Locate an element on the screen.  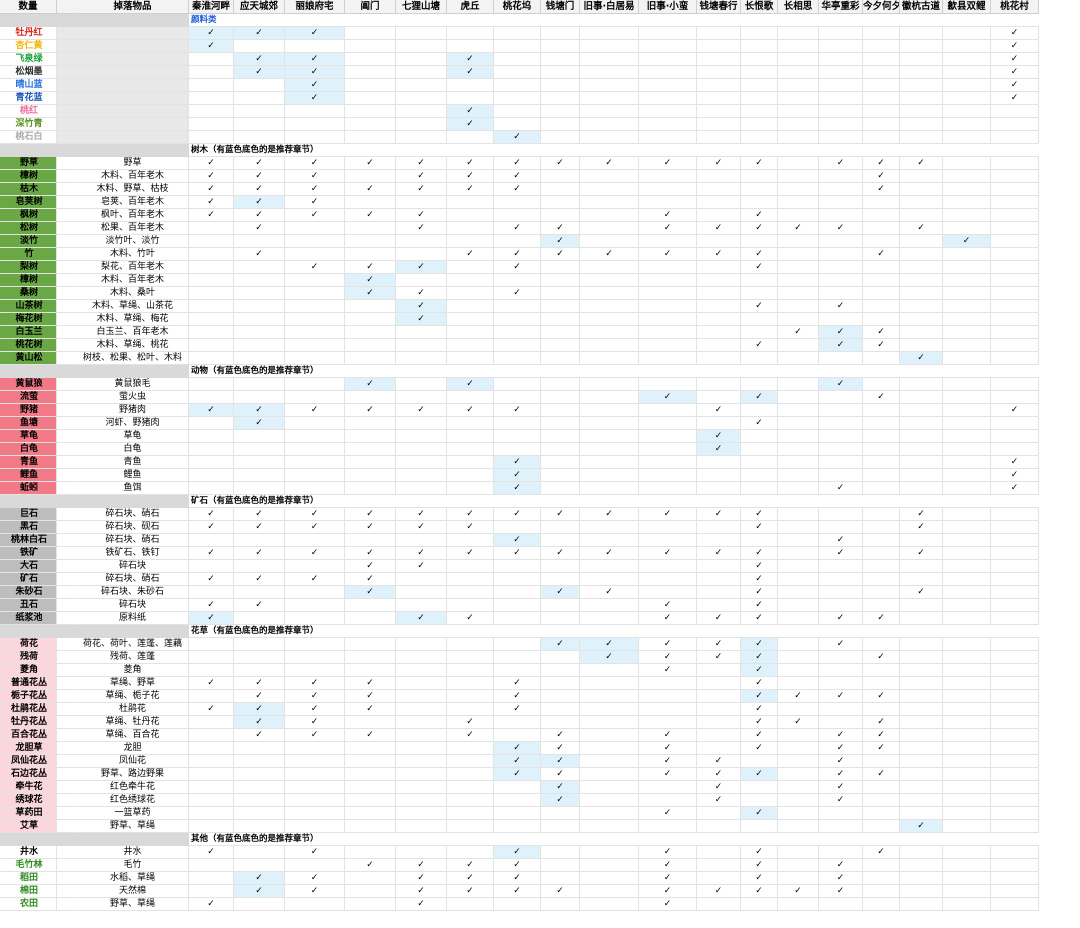
drop-items: 碎石块、硝石 is located at coordinates (133, 514).